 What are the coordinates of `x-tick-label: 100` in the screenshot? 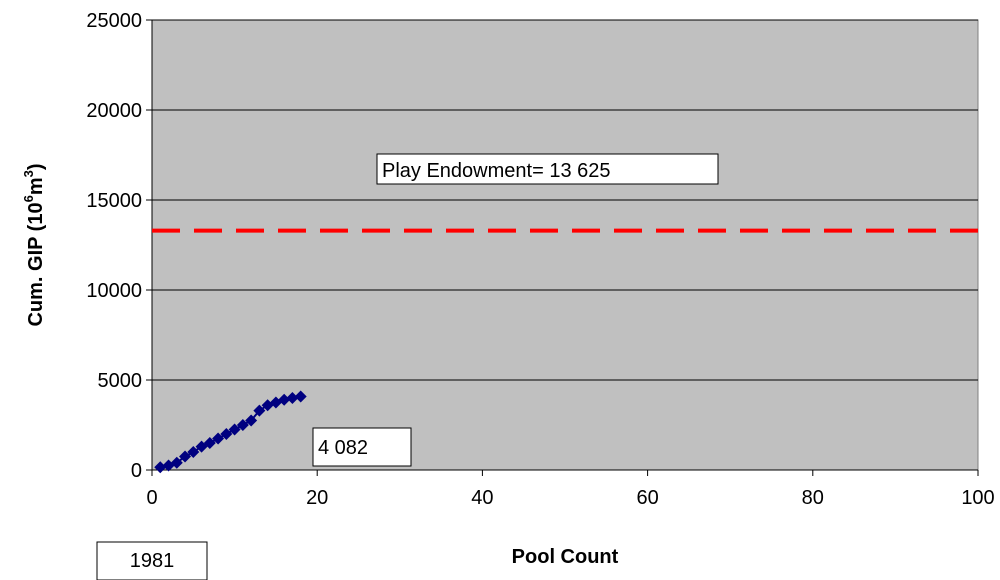 It's located at (977, 498).